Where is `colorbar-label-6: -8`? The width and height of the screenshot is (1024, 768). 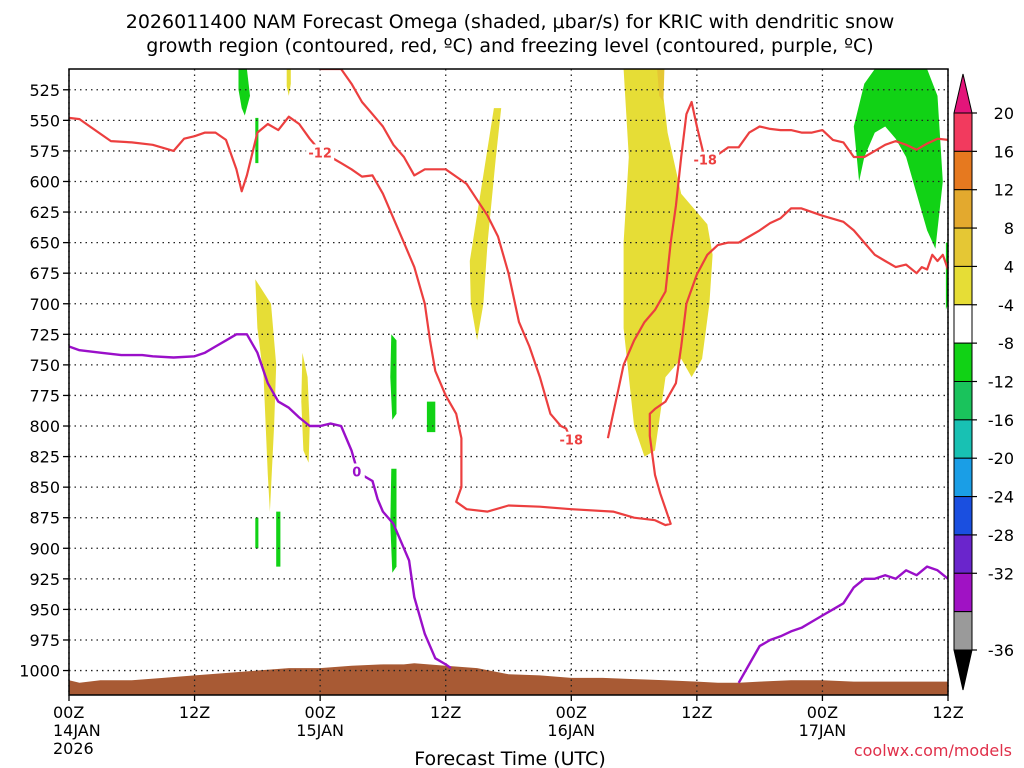
colorbar-label-6: -8 is located at coordinates (1006, 343).